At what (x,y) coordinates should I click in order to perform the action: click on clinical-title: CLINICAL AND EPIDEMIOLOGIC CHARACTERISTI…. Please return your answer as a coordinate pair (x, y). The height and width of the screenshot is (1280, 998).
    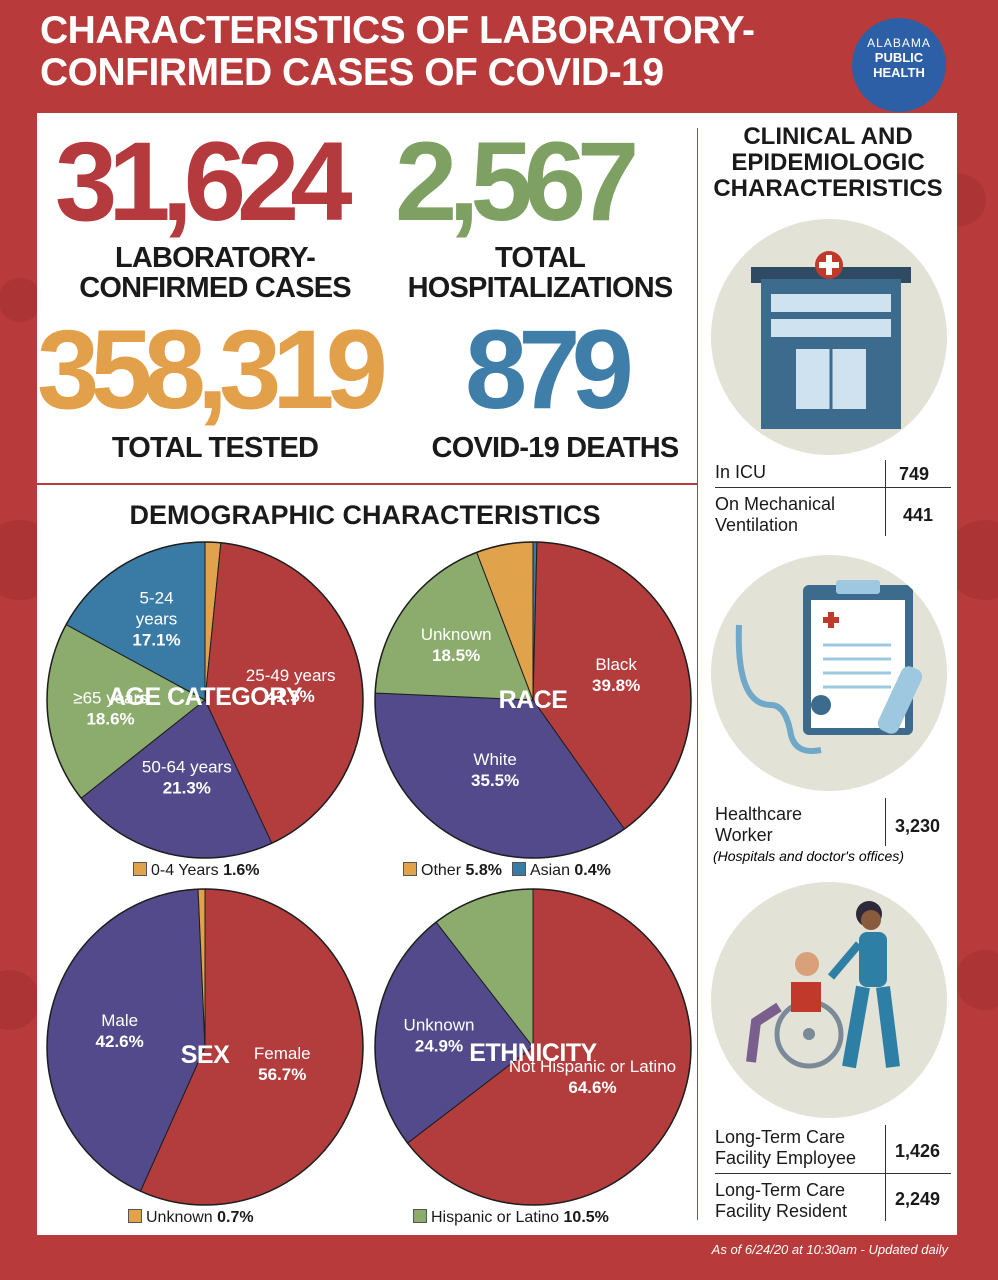
    Looking at the image, I should click on (828, 162).